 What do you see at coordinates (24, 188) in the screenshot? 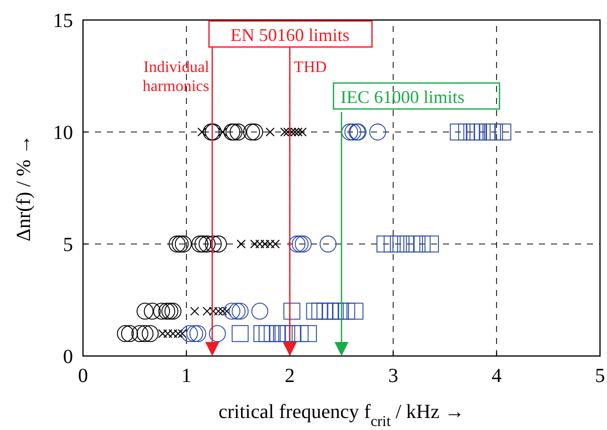
I see `y-axis-title: Δnr(f) / % →` at bounding box center [24, 188].